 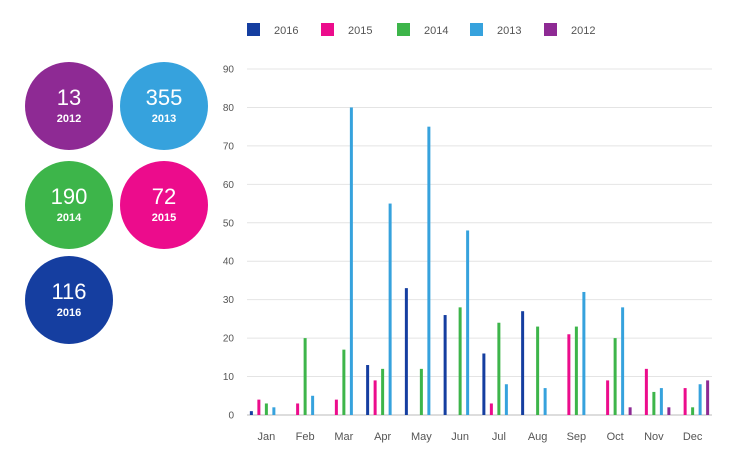 I want to click on bar-2014-aug, so click(x=538, y=370).